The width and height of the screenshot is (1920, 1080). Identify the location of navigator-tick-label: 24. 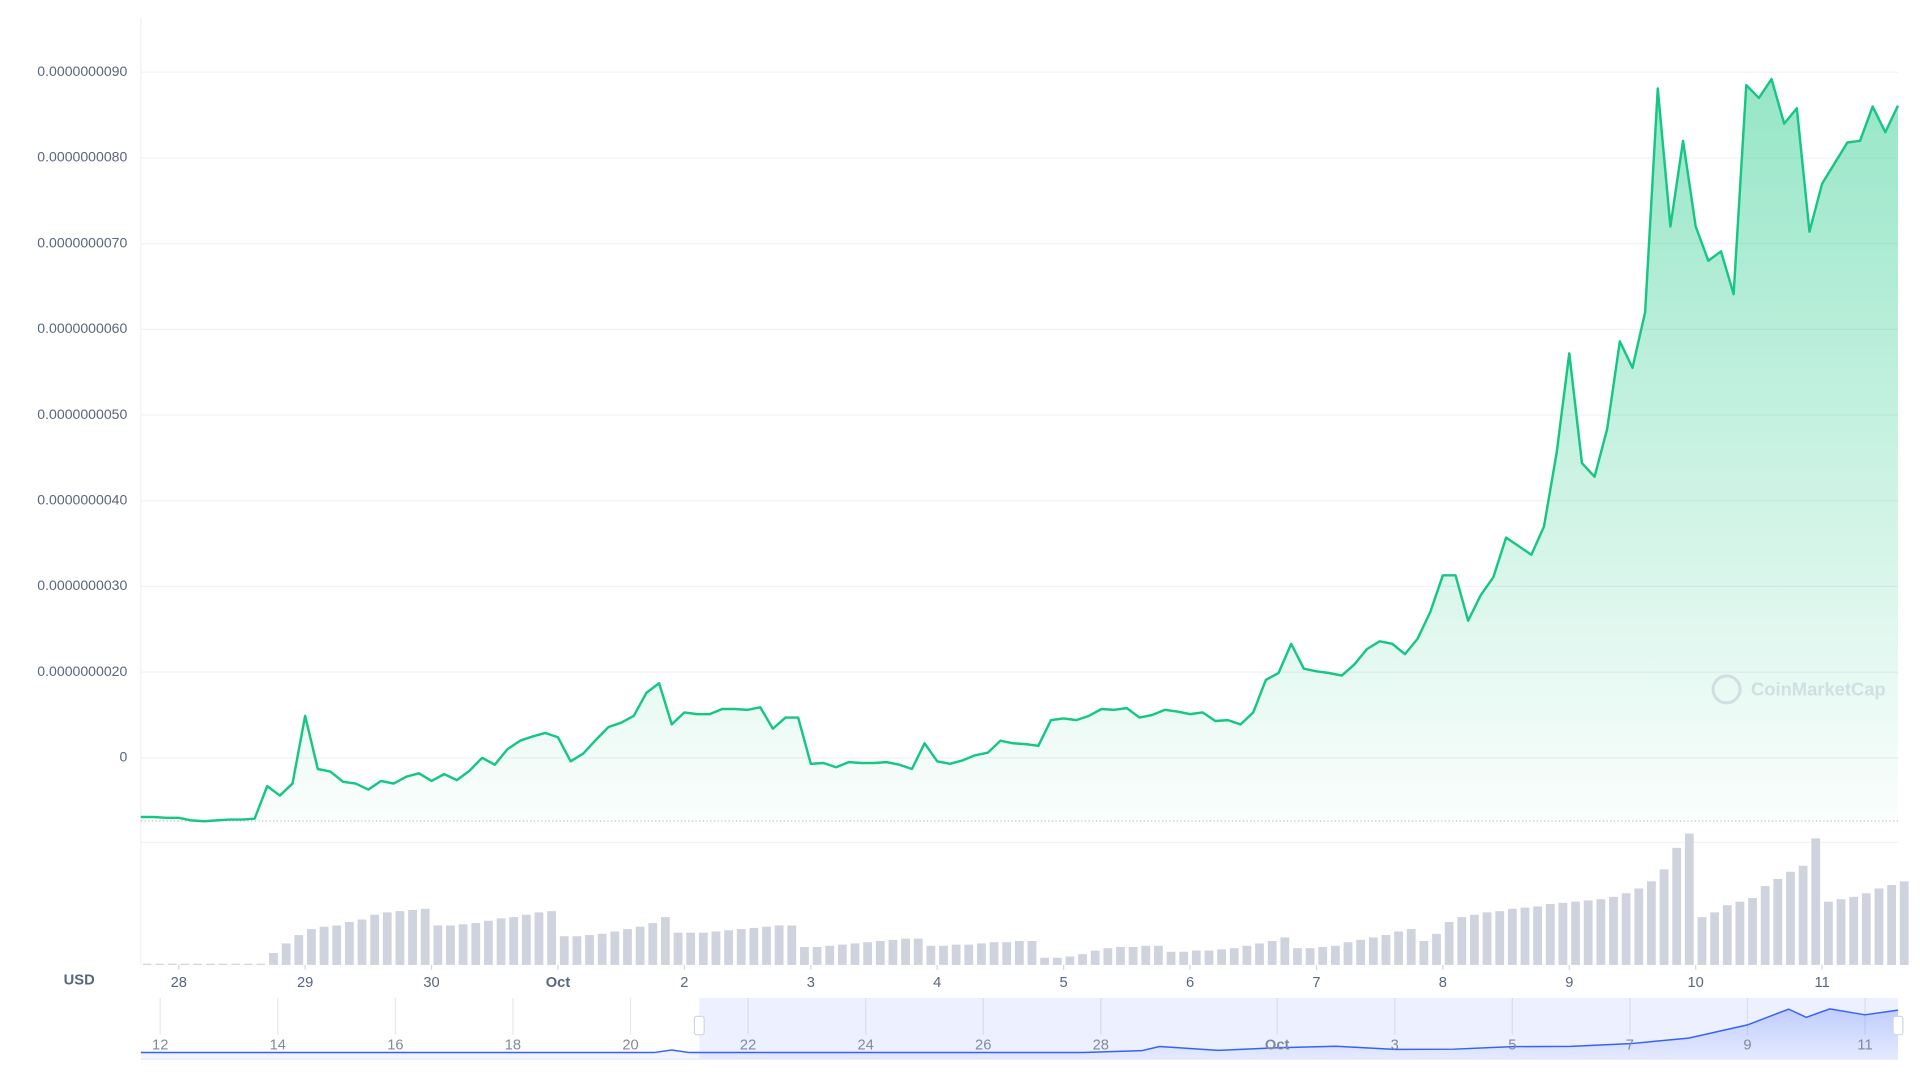
(865, 1046).